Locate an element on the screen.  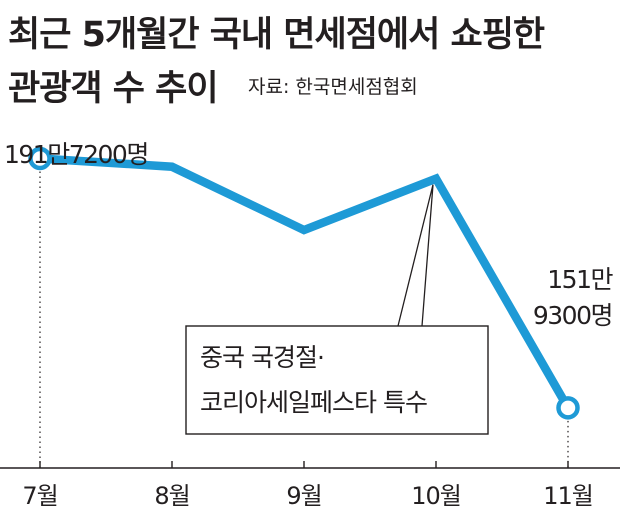
data-label: 9300명 is located at coordinates (572, 315).